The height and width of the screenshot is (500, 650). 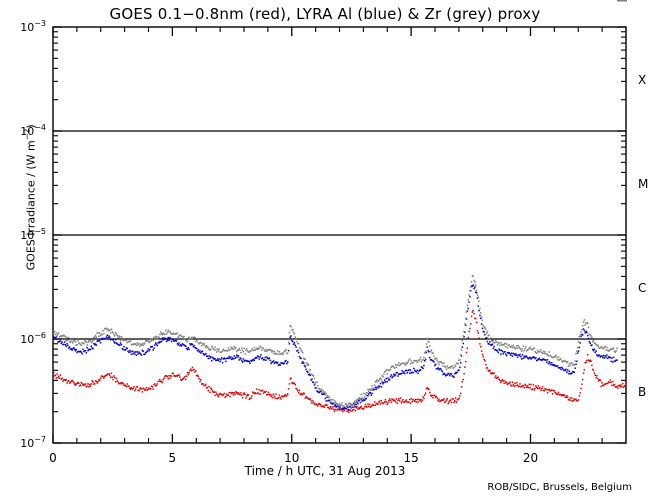 I want to click on flare-class-label-B: B, so click(x=642, y=392).